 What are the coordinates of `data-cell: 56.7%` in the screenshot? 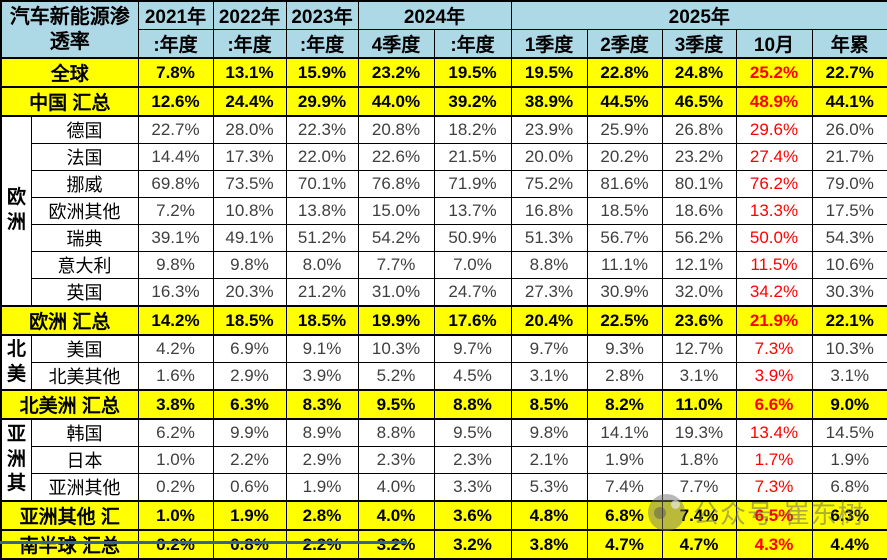 It's located at (624, 238).